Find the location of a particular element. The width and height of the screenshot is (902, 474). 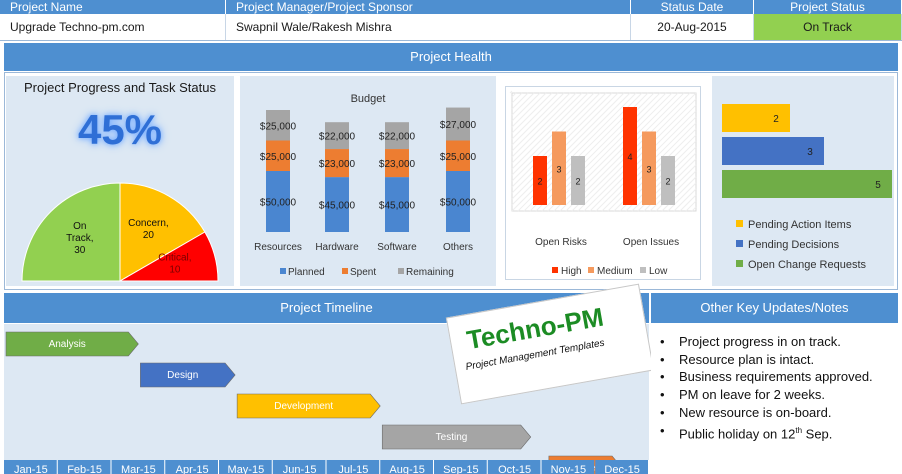

risk-data-label: 4 is located at coordinates (629, 157).